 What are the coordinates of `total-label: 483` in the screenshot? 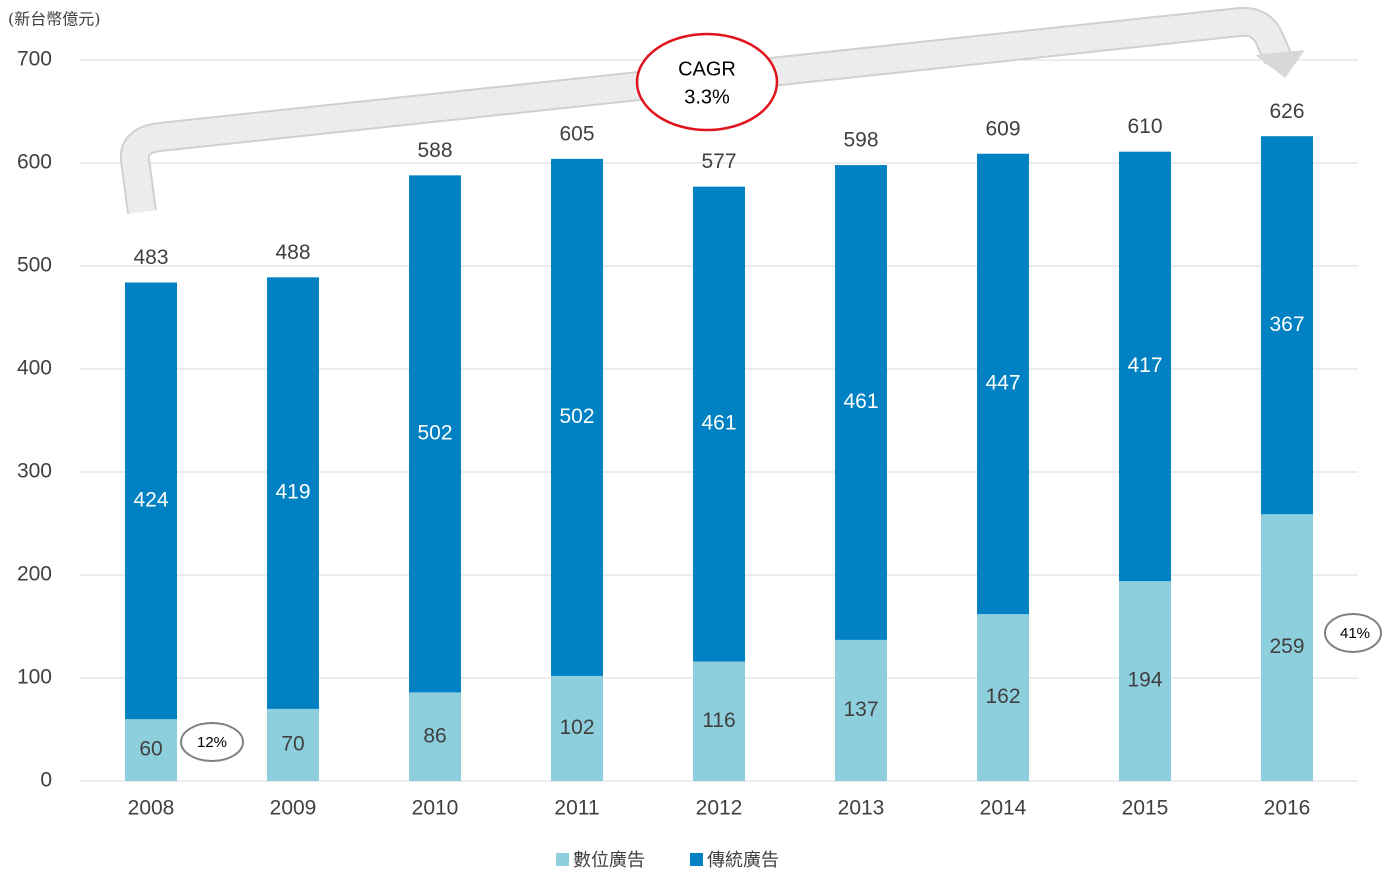 It's located at (150, 257).